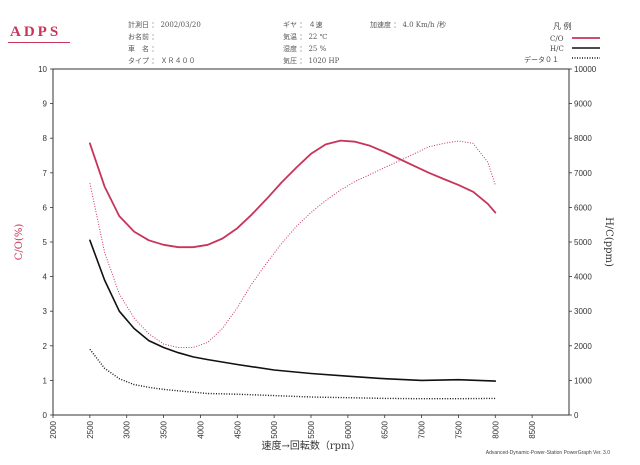 The height and width of the screenshot is (465, 640). I want to click on vehicle-type: タイプ ： ＸＲ４００, so click(162, 61).